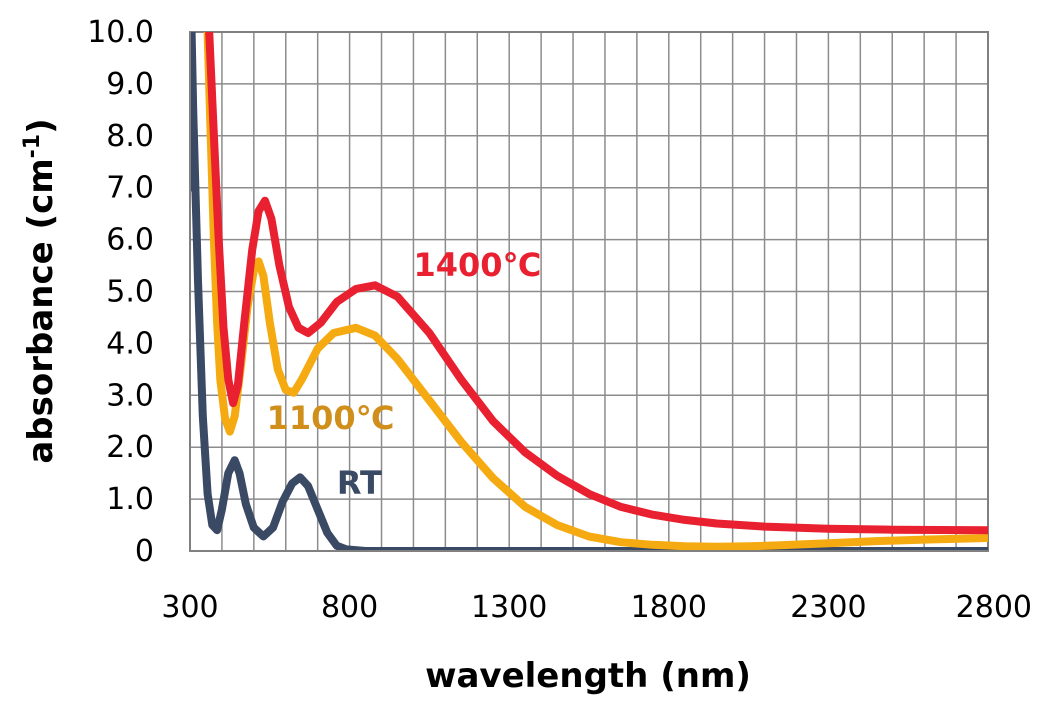  What do you see at coordinates (828, 607) in the screenshot?
I see `x-tick-label: 2300` at bounding box center [828, 607].